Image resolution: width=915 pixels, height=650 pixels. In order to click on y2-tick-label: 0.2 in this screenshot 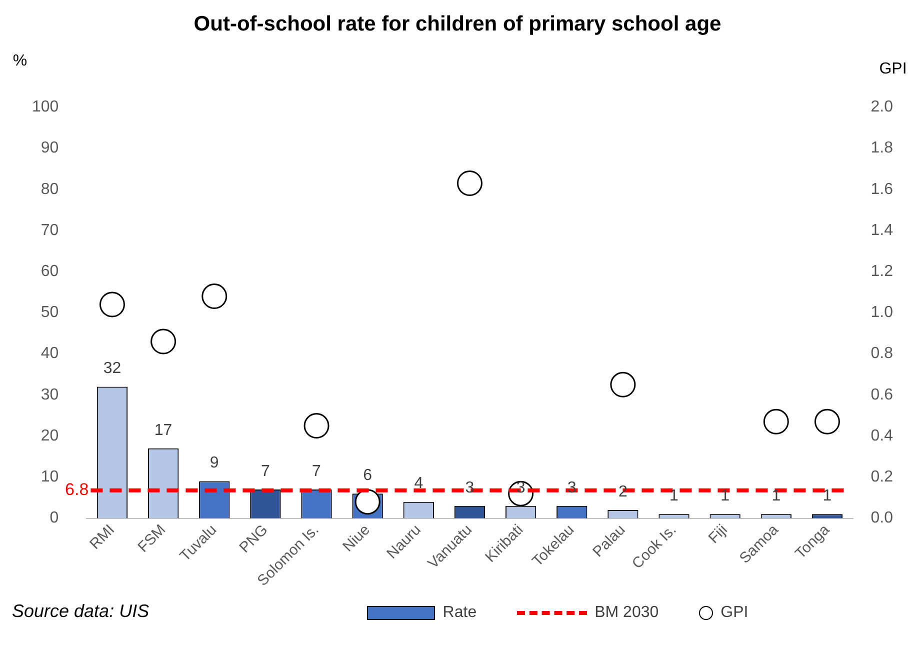, I will do `click(882, 477)`.